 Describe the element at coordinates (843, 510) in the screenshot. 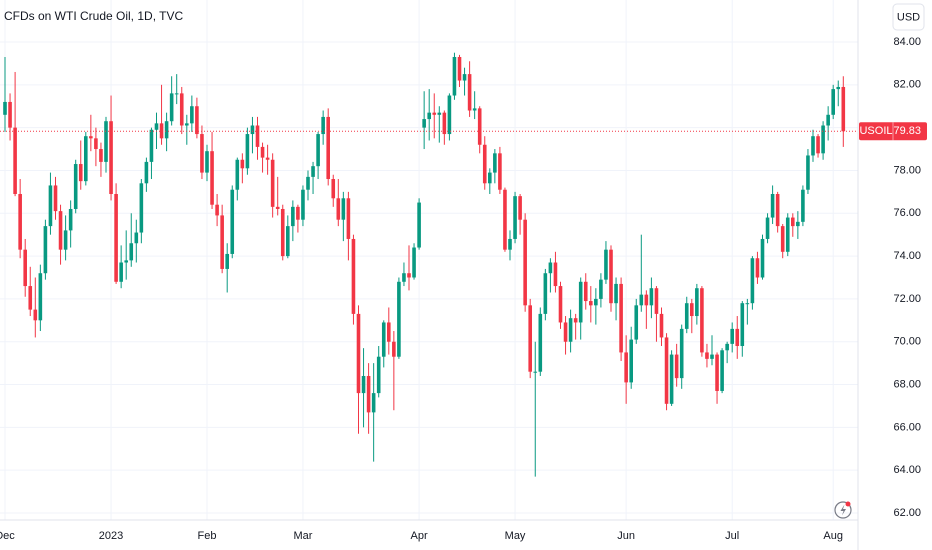

I see `alert-icon` at that location.